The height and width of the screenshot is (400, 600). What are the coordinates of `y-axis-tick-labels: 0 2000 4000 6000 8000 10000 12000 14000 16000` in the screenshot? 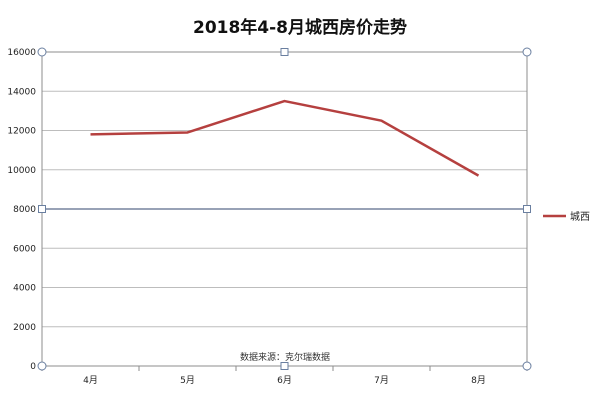 It's located at (21, 210).